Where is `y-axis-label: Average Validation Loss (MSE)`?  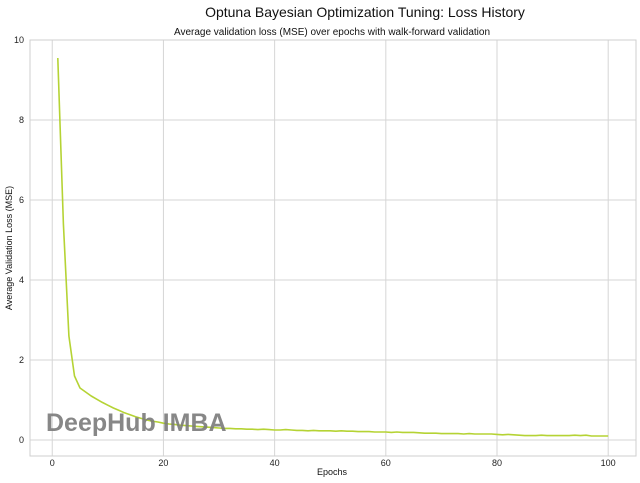
y-axis-label: Average Validation Loss (MSE) is located at coordinates (9, 248).